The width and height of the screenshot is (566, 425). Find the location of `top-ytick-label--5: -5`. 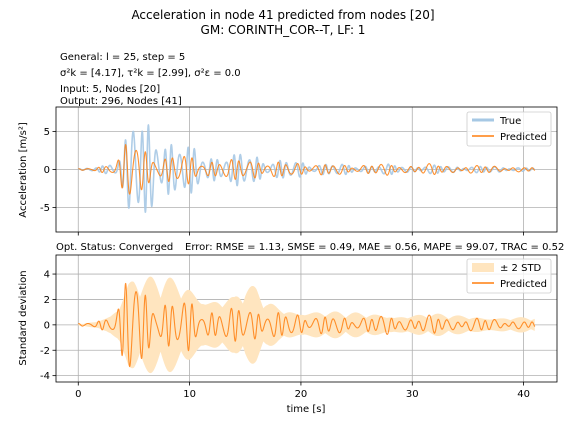

top-ytick-label--5: -5 is located at coordinates (45, 208).